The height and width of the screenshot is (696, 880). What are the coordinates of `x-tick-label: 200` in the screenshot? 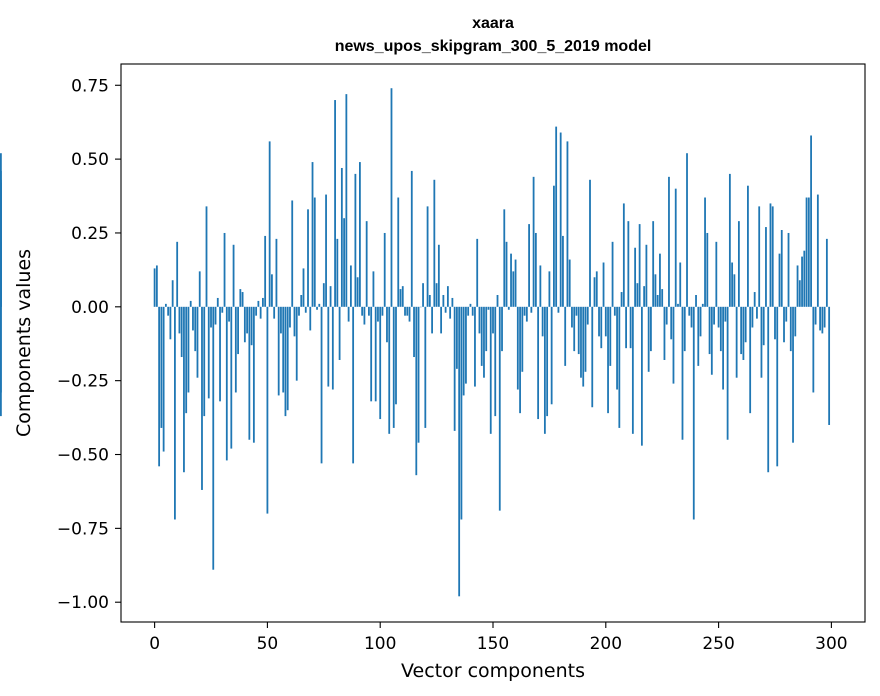 It's located at (606, 644).